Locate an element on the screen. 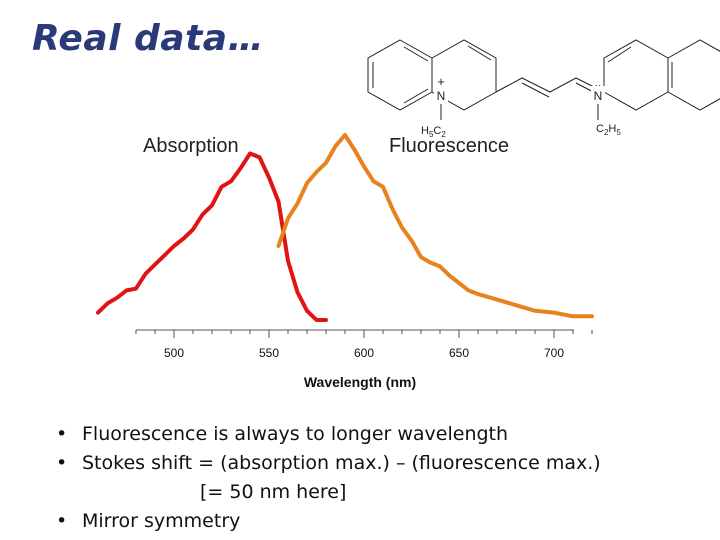 This screenshot has height=540, width=720. absorption-annotation: Absorption is located at coordinates (191, 146).